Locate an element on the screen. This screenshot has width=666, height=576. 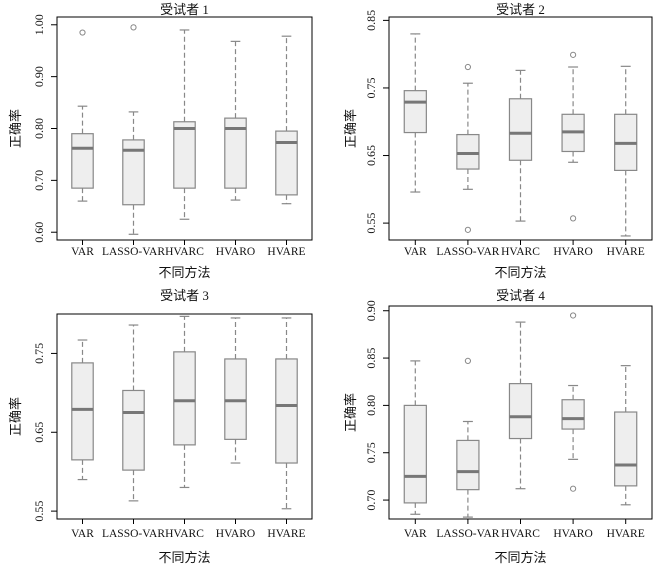
chart-title: 受试者 2 is located at coordinates (520, 9).